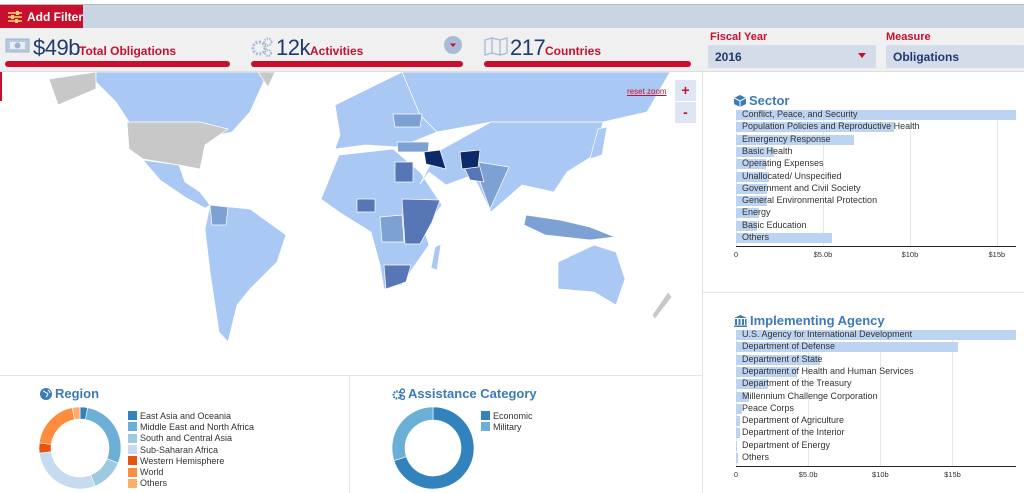  I want to click on legend-item: Sub-Saharan Africa, so click(191, 449).